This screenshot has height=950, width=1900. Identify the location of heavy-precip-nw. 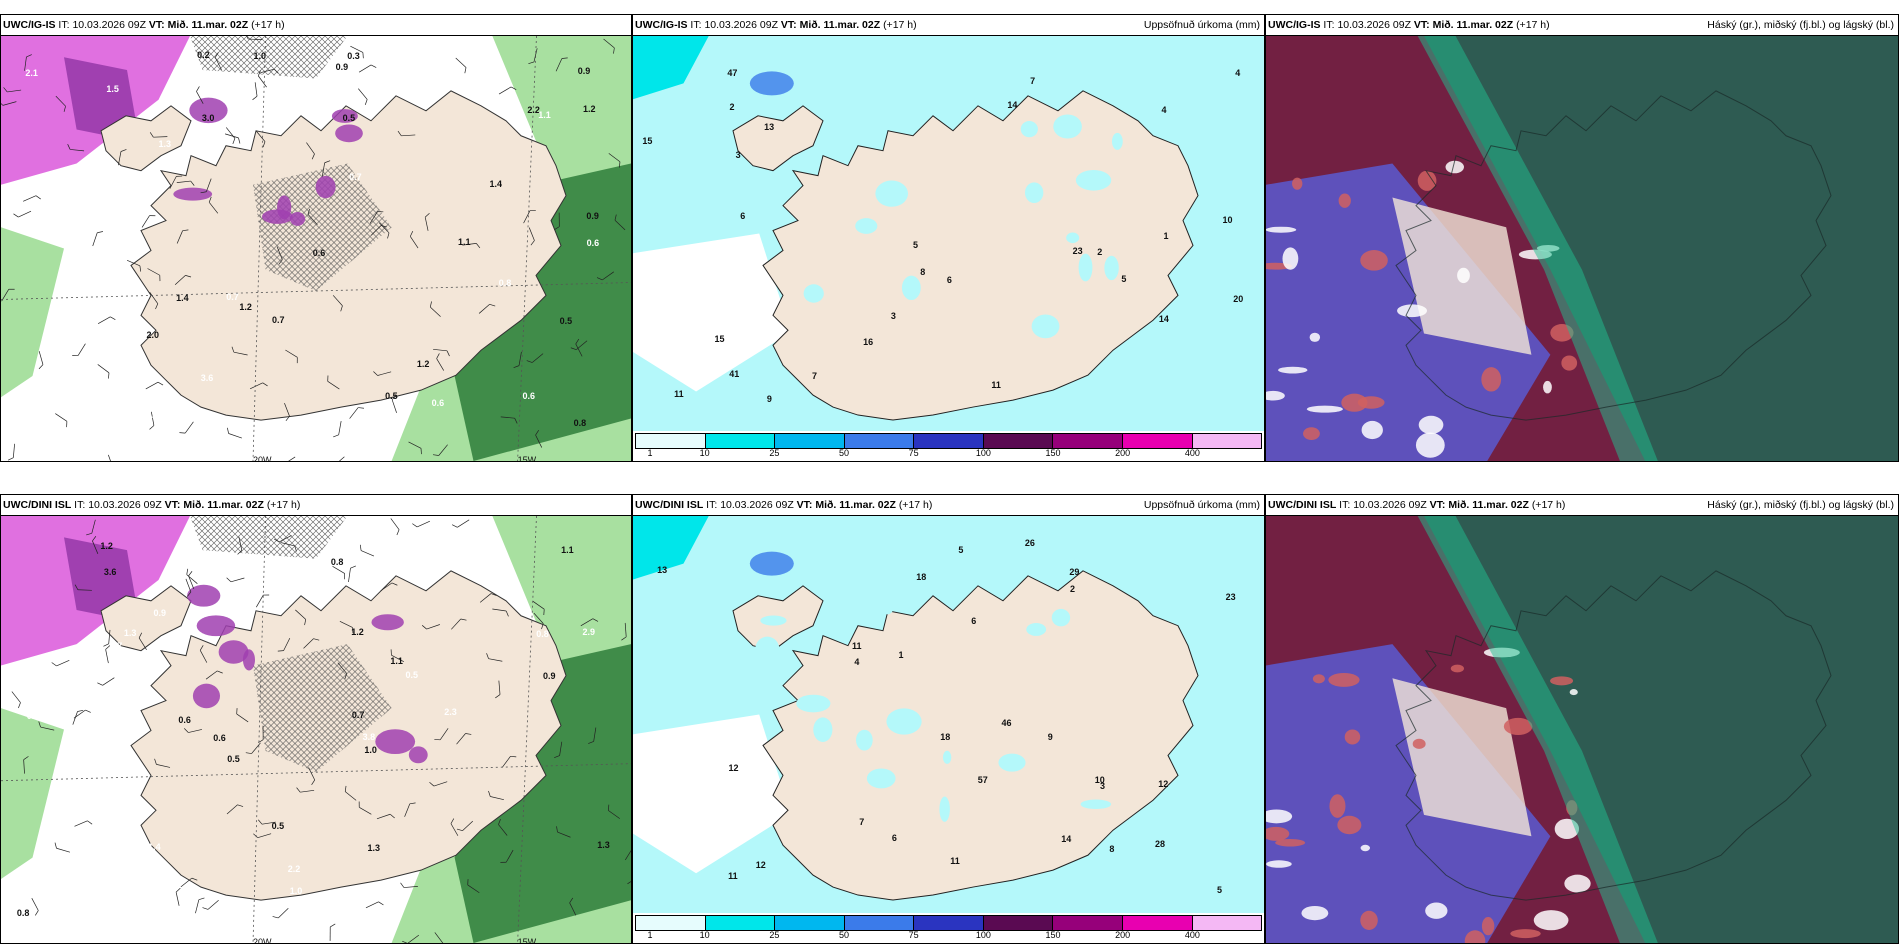
(671, 68).